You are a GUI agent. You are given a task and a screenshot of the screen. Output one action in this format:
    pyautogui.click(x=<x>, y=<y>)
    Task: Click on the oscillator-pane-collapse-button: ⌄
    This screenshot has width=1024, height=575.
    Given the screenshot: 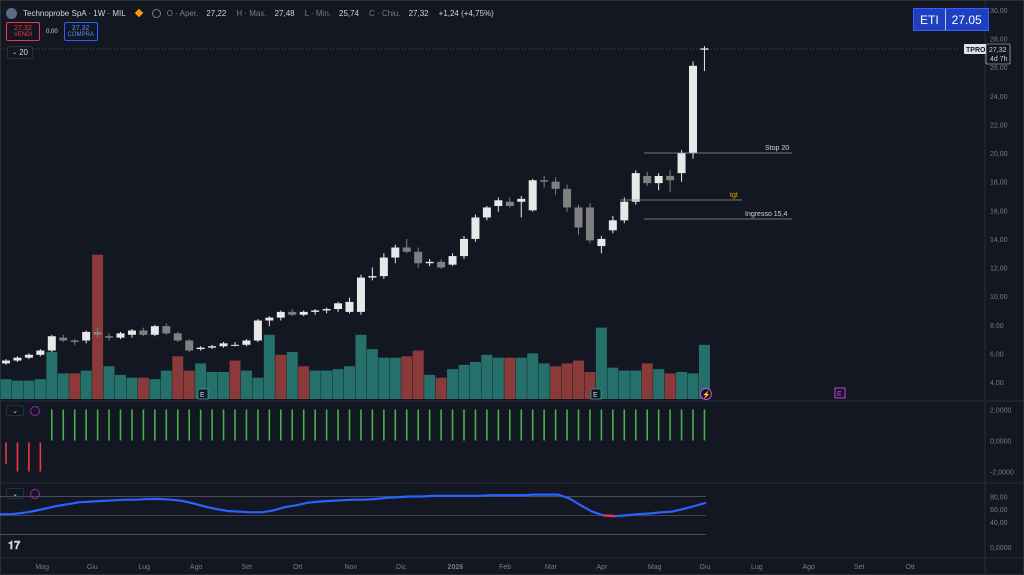 What is the action you would take?
    pyautogui.click(x=15, y=493)
    